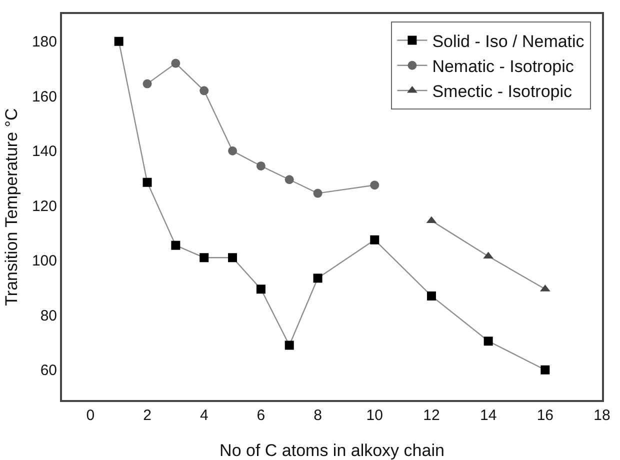  What do you see at coordinates (48, 371) in the screenshot?
I see `y-tick-label: 60` at bounding box center [48, 371].